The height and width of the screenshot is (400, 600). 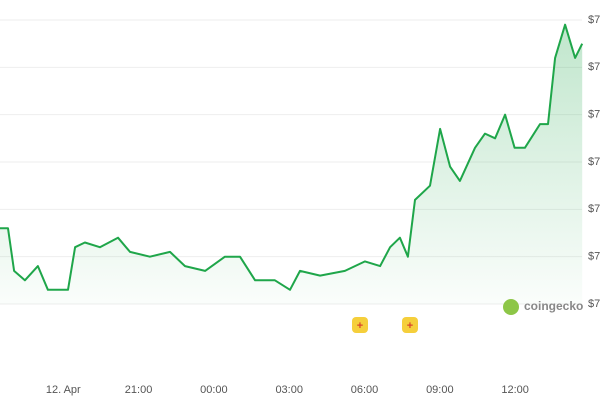 I want to click on x-tick-label: 12. Apr, so click(x=63, y=390).